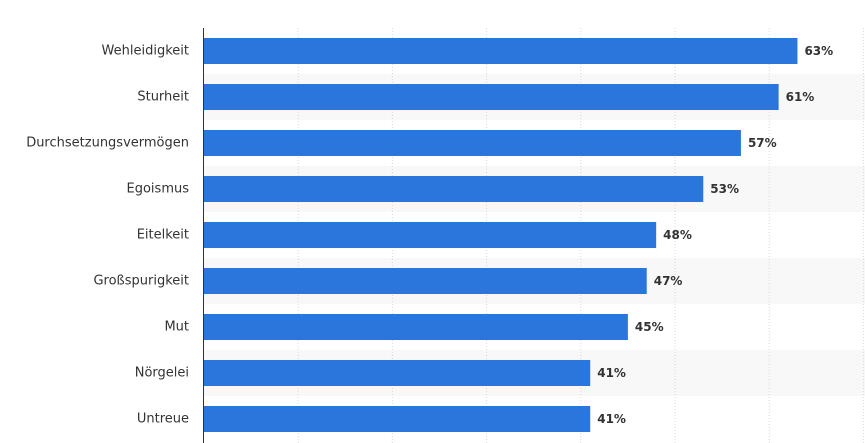  I want to click on category-label: Wehleidigkeit, so click(145, 51).